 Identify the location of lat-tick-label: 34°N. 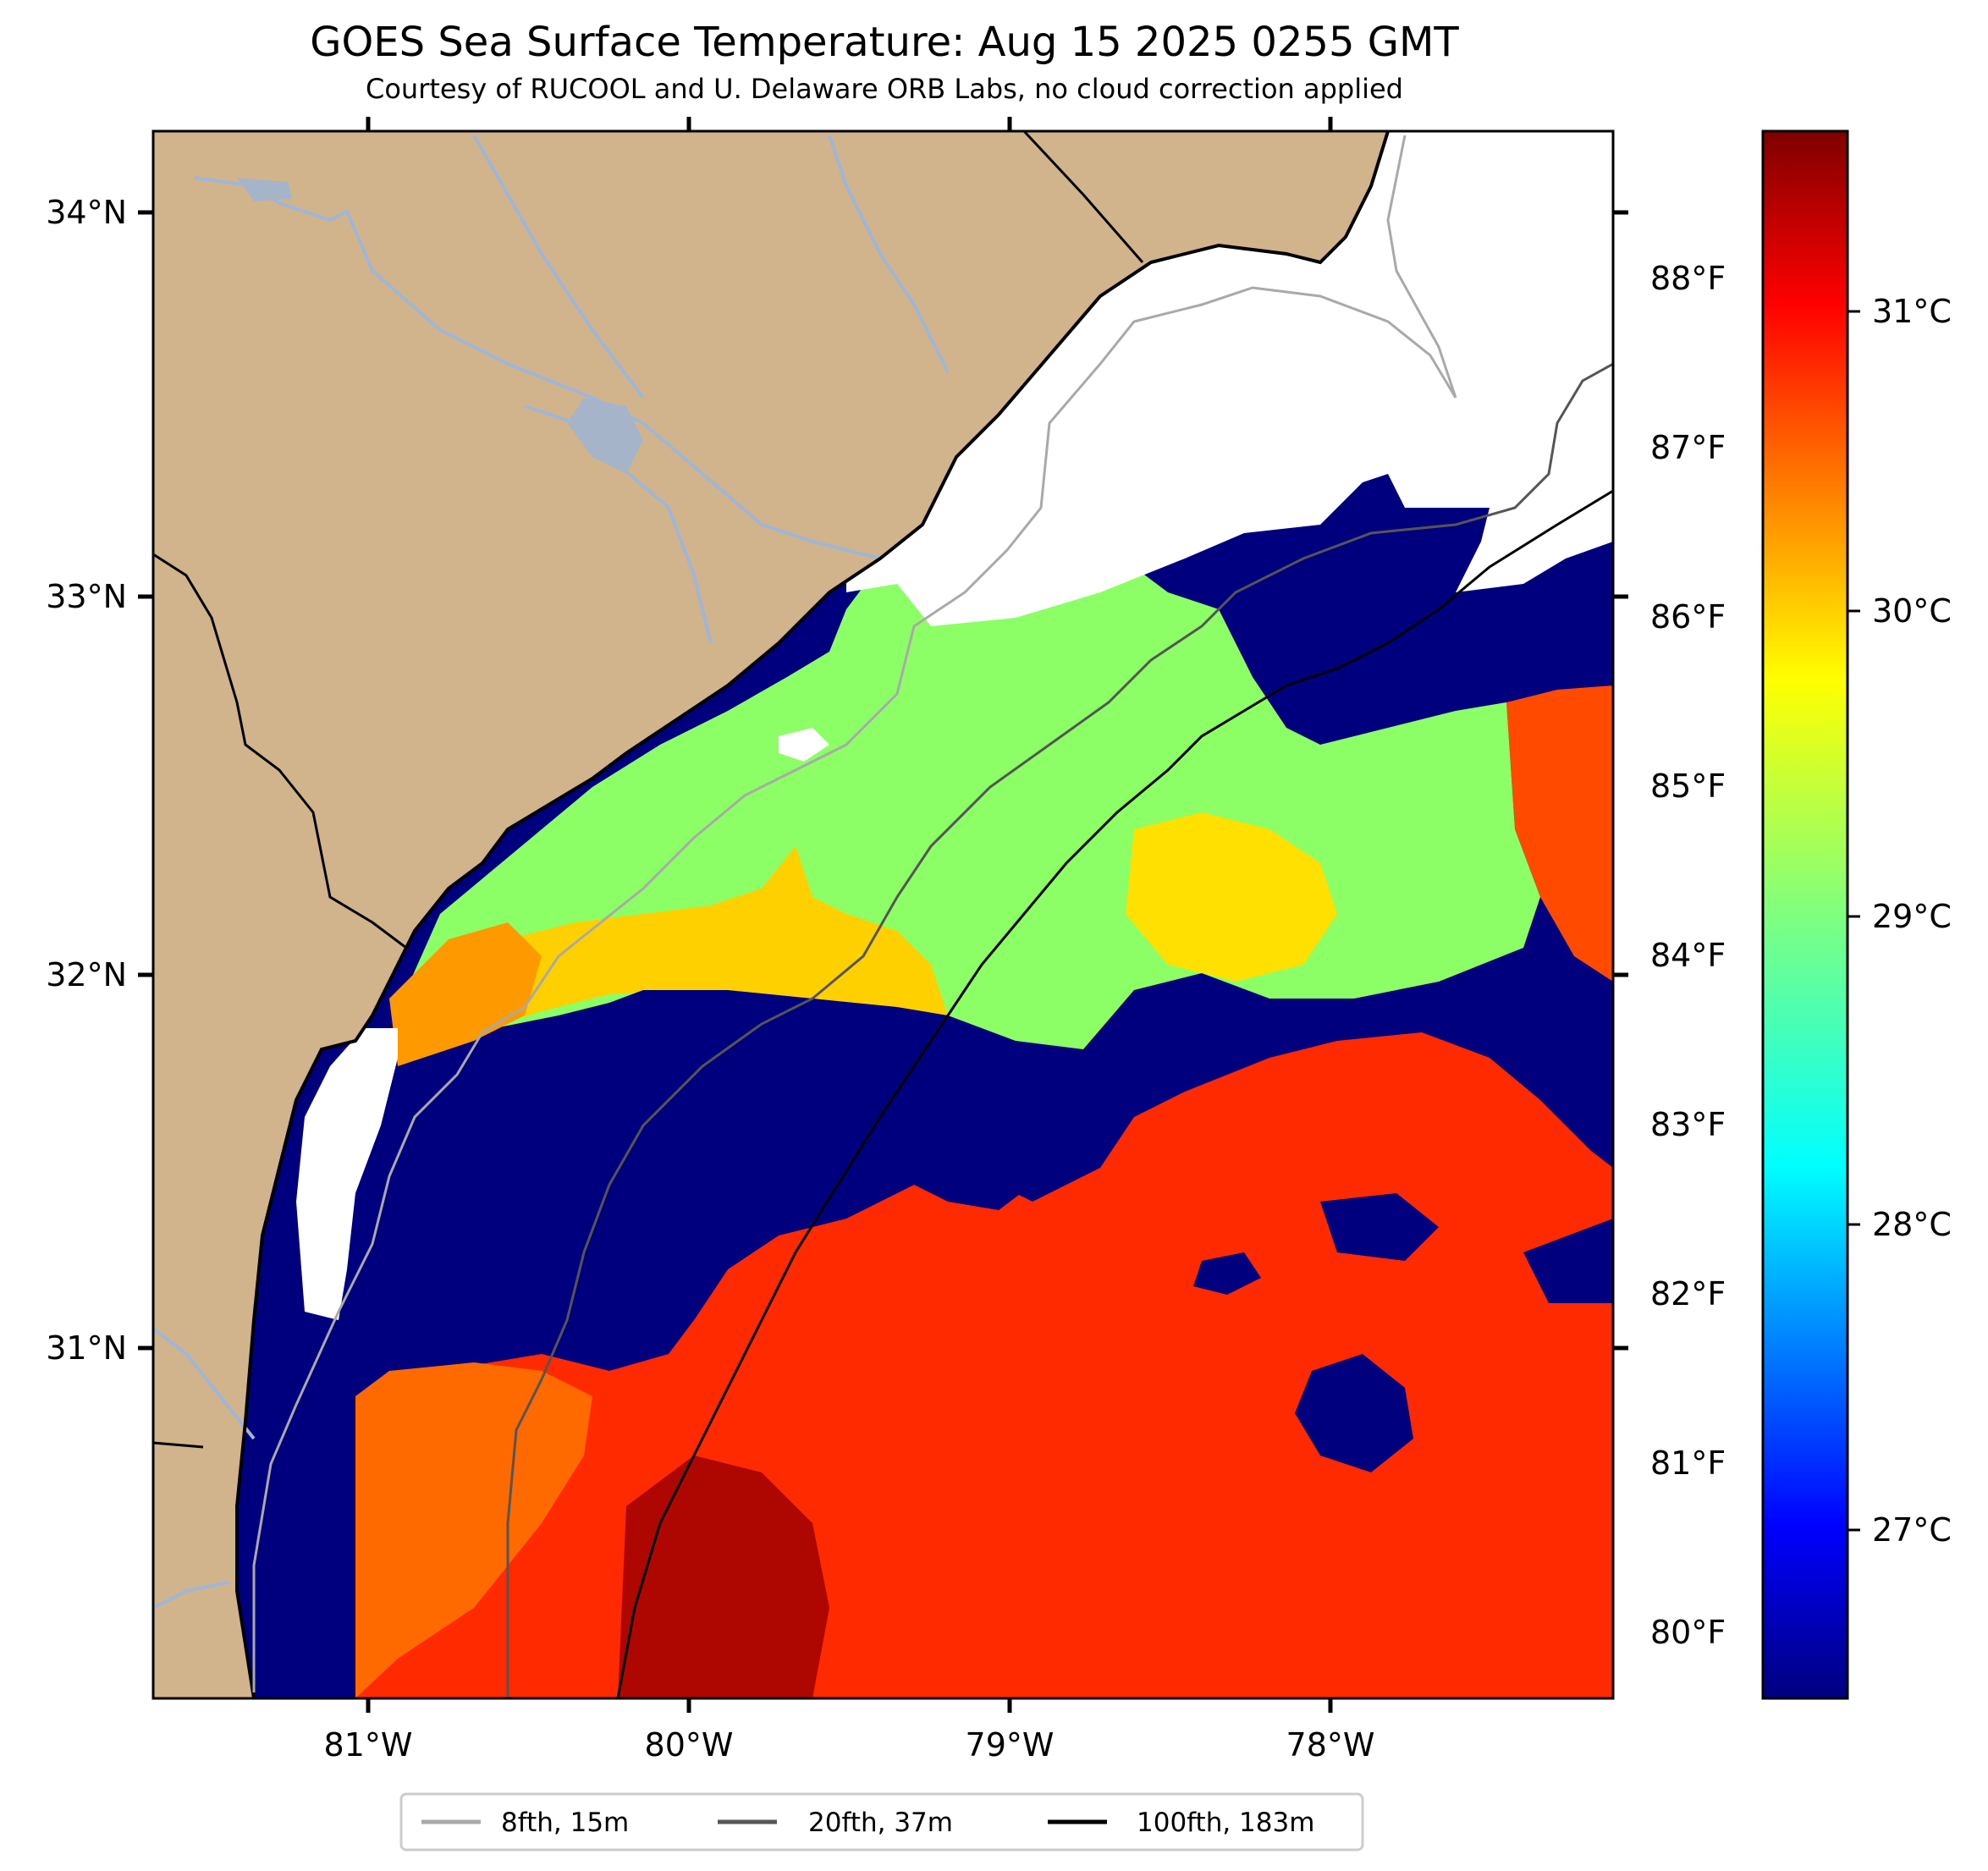
(86, 213).